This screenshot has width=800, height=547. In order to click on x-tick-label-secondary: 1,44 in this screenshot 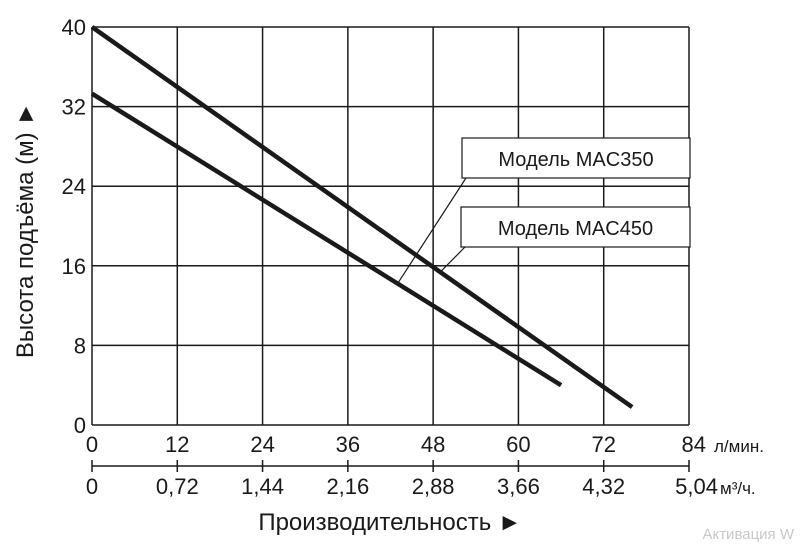, I will do `click(262, 486)`.